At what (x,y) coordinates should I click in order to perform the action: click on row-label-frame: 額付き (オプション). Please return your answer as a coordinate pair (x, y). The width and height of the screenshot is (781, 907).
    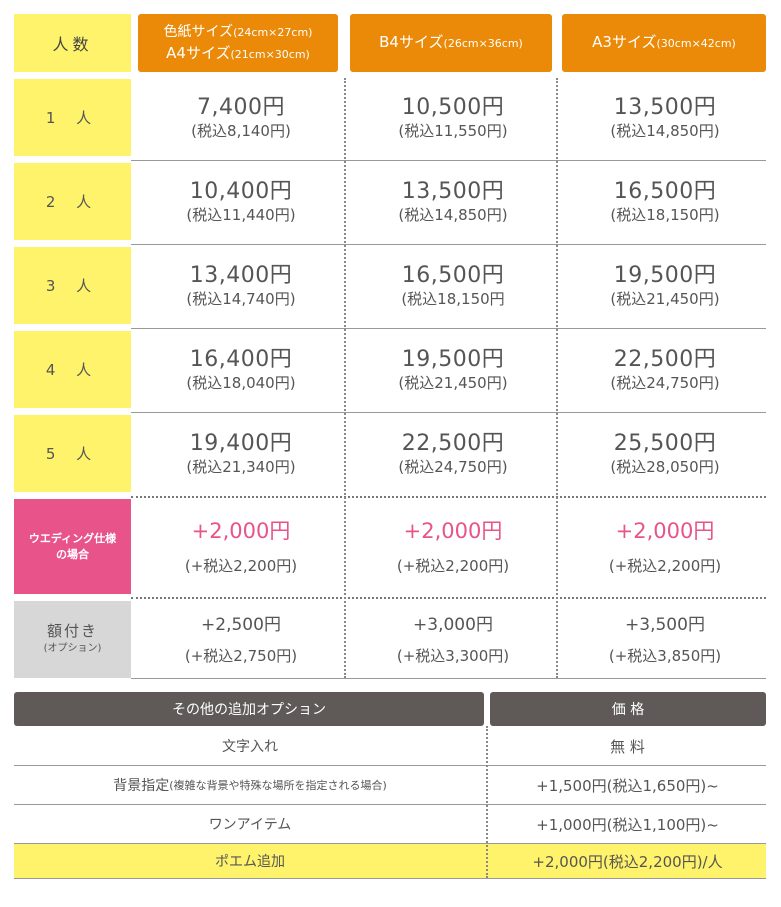
    Looking at the image, I should click on (72, 639).